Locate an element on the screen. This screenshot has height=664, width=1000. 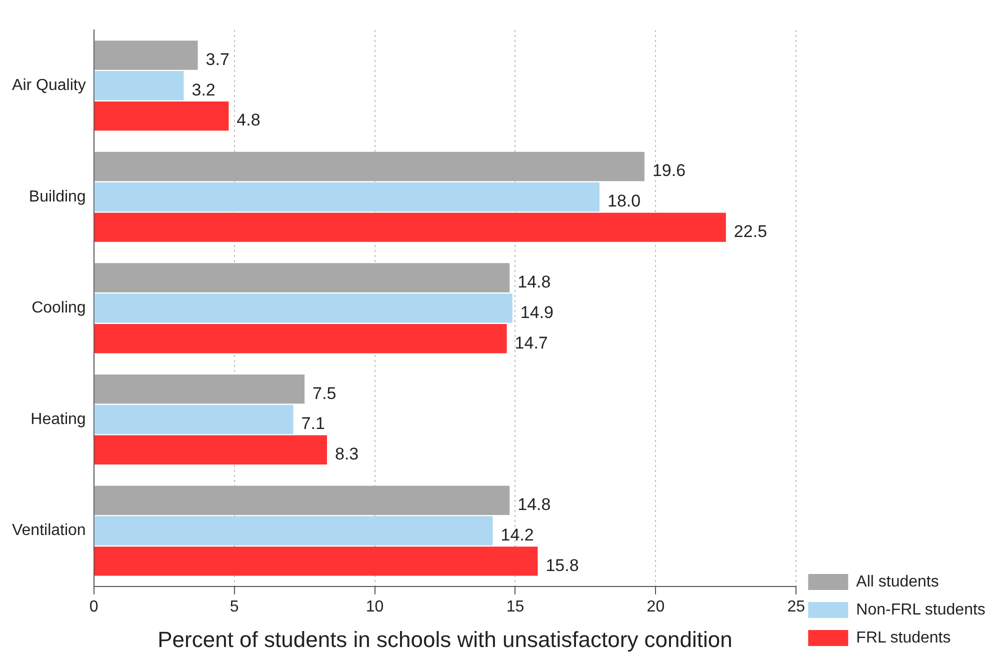
x-tick-label: 20 is located at coordinates (655, 607).